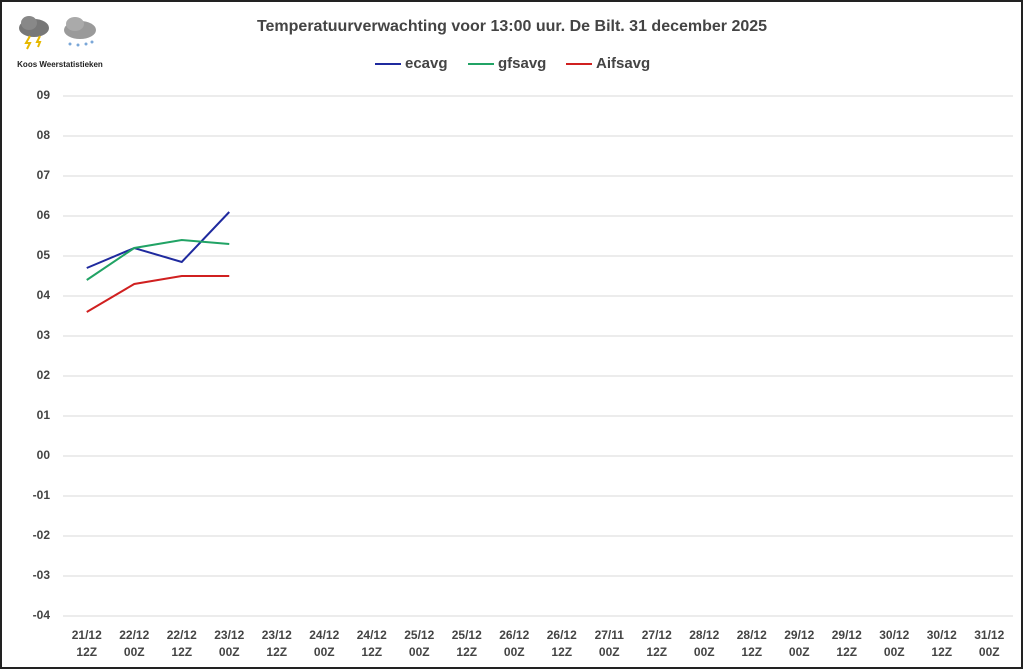 The image size is (1024, 670). Describe the element at coordinates (44, 415) in the screenshot. I see `y-tick-label: 01` at that location.